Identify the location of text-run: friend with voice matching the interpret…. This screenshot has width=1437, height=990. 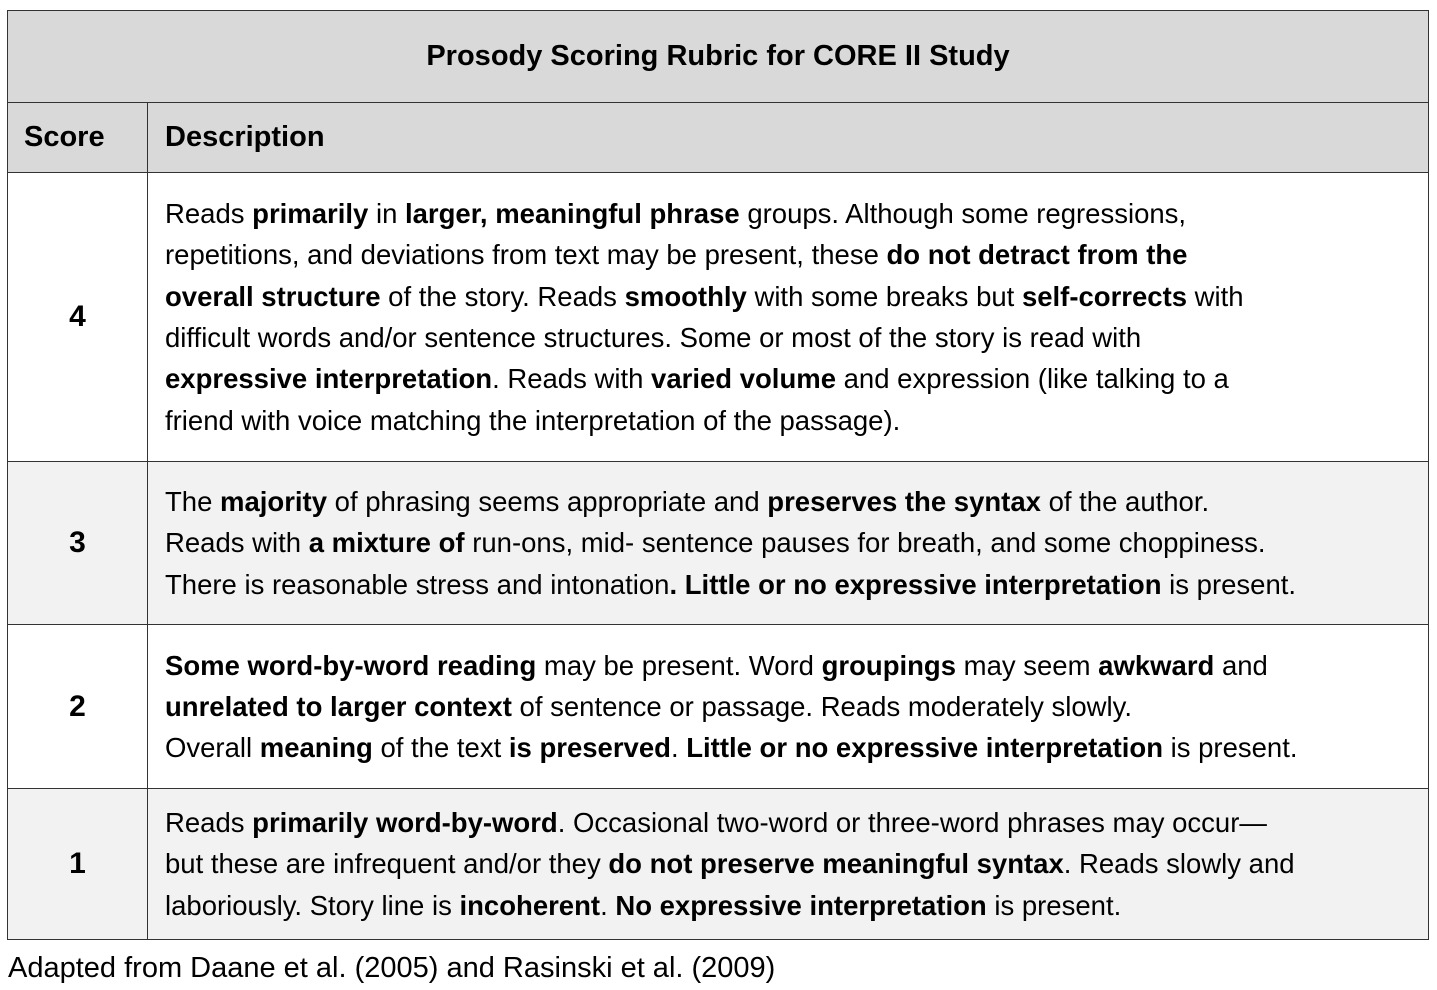
(533, 420).